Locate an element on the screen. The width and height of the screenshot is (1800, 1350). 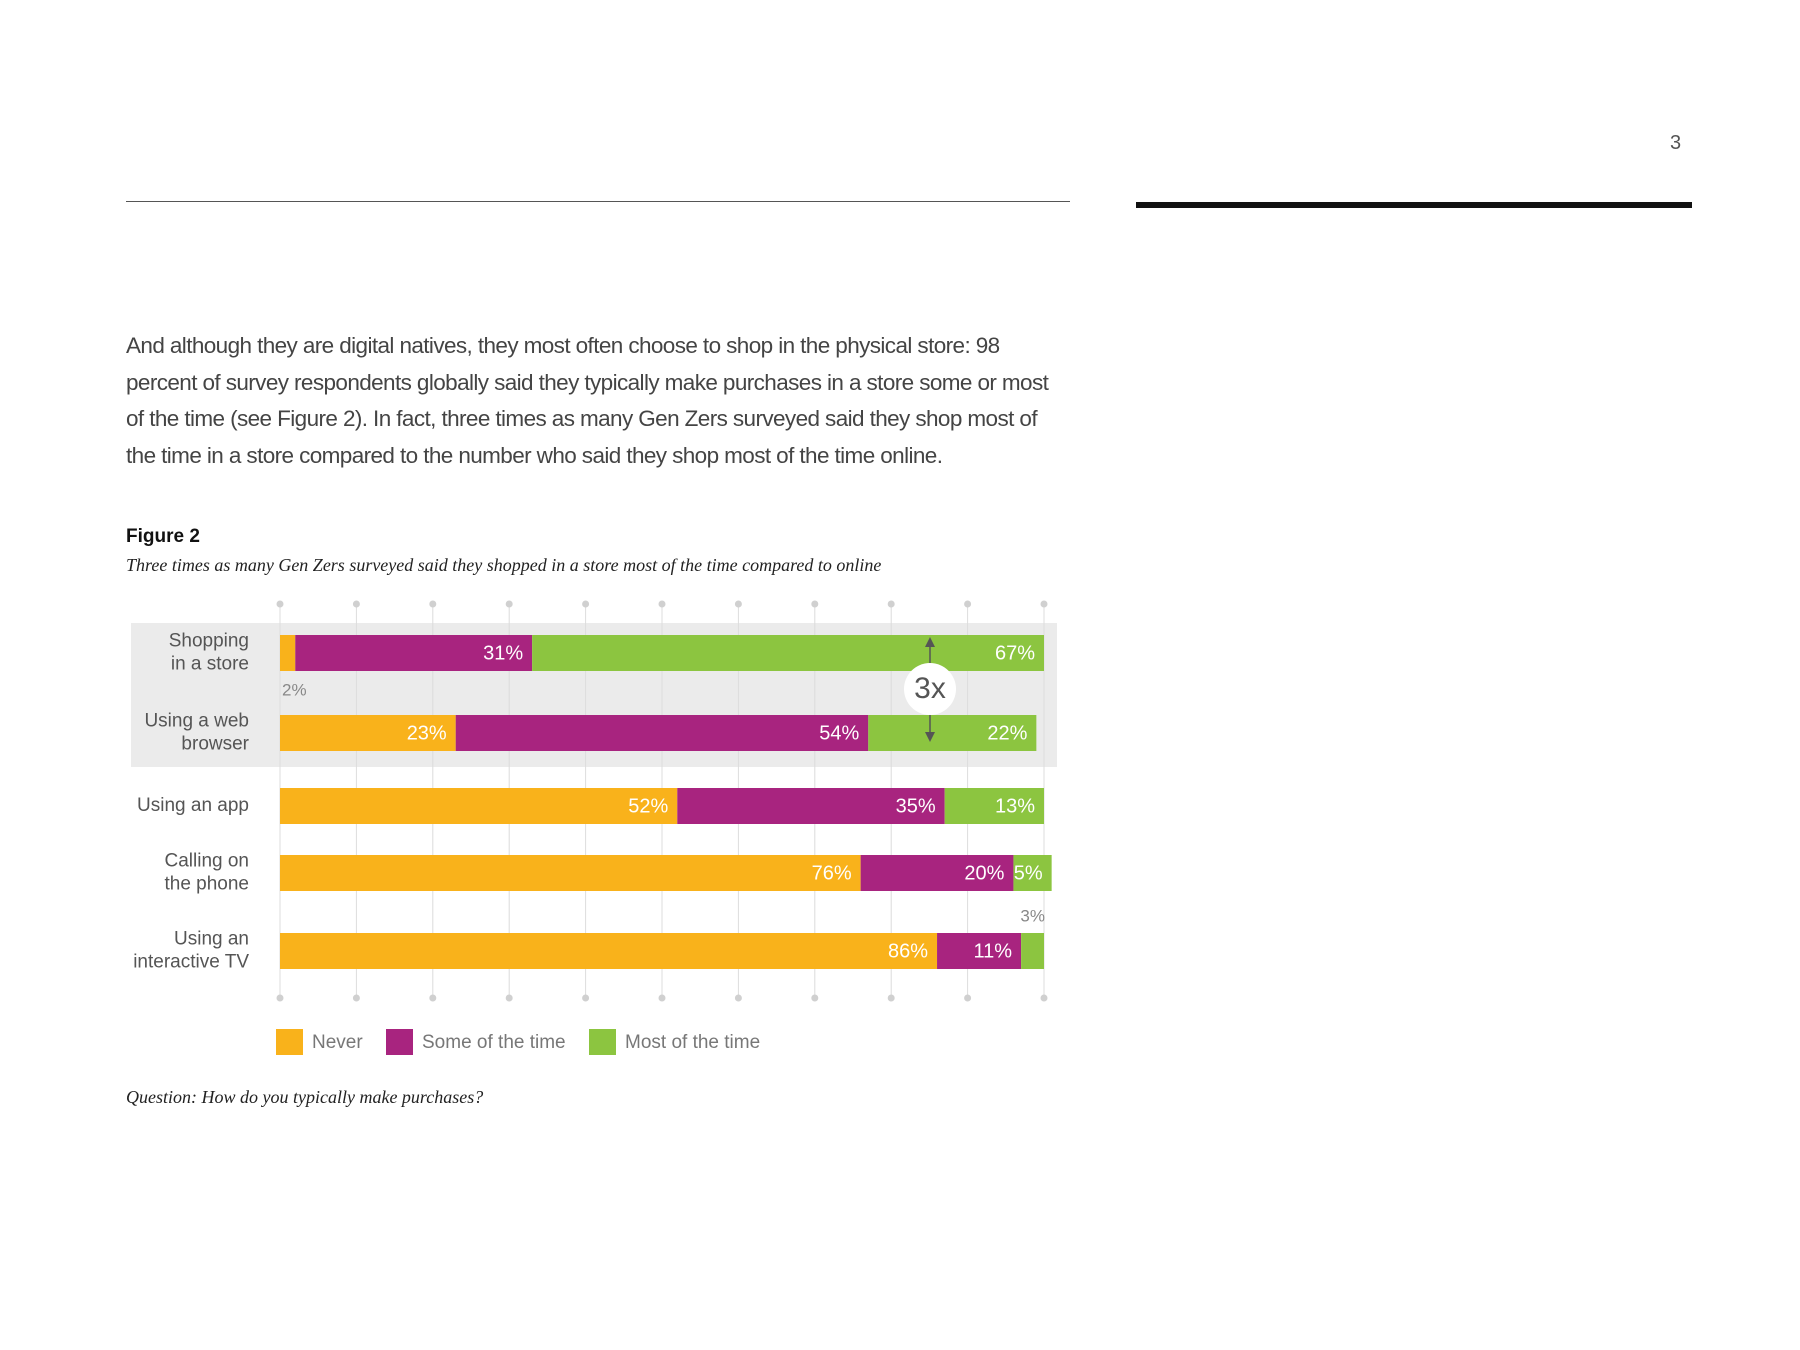
rule-thick is located at coordinates (1414, 205).